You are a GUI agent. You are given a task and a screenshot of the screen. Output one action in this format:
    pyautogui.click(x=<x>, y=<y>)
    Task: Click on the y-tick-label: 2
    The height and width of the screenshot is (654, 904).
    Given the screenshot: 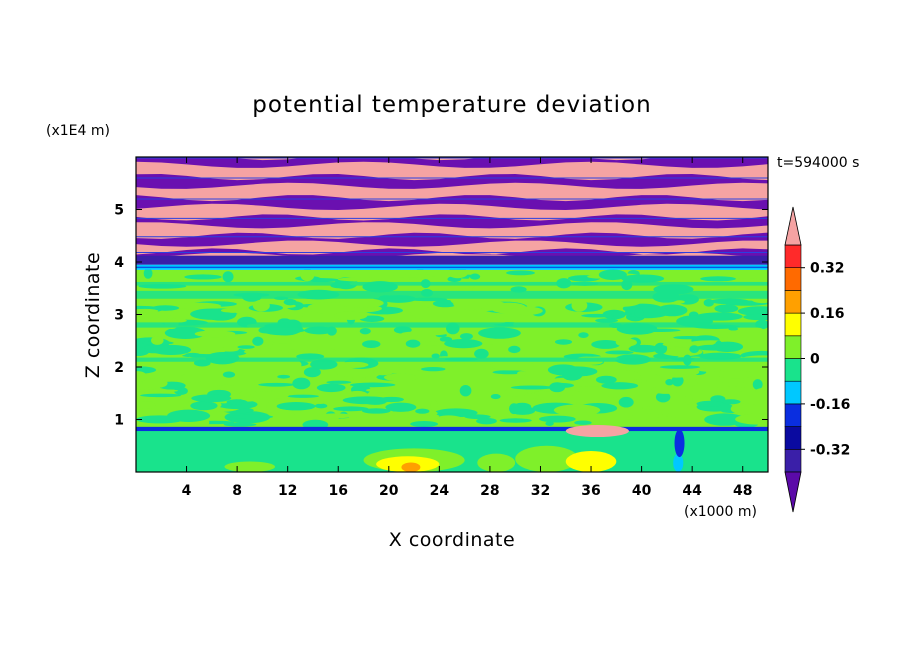 What is the action you would take?
    pyautogui.click(x=119, y=368)
    